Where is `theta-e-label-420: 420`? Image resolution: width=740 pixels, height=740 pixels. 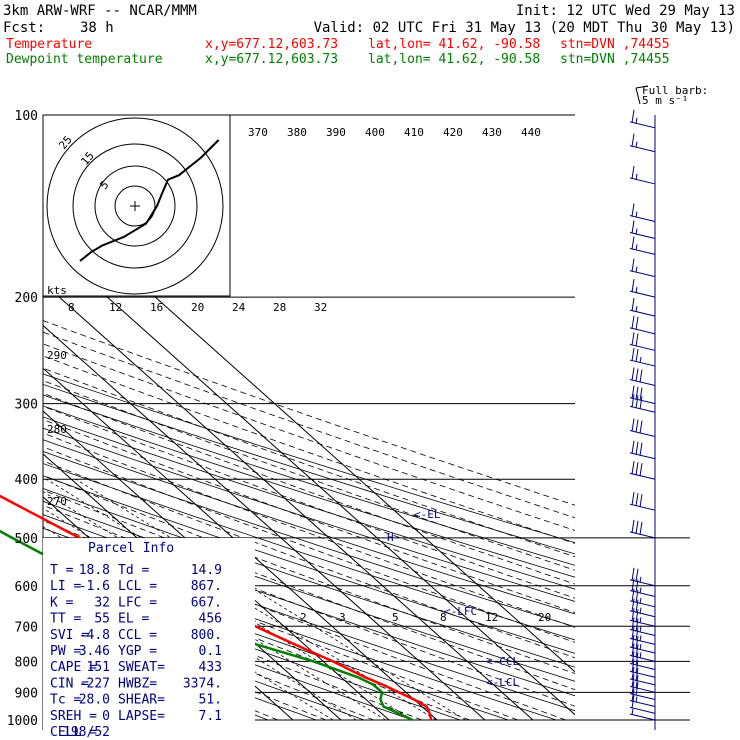
theta-e-label-420: 420 is located at coordinates (453, 132).